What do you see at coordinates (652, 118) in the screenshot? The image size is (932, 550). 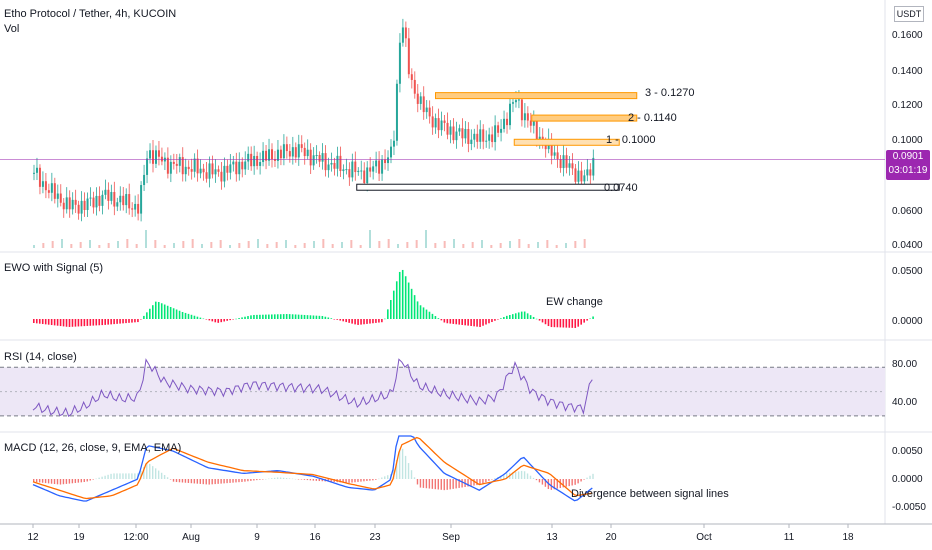 I see `level-label-2: 2 - 0.1140` at bounding box center [652, 118].